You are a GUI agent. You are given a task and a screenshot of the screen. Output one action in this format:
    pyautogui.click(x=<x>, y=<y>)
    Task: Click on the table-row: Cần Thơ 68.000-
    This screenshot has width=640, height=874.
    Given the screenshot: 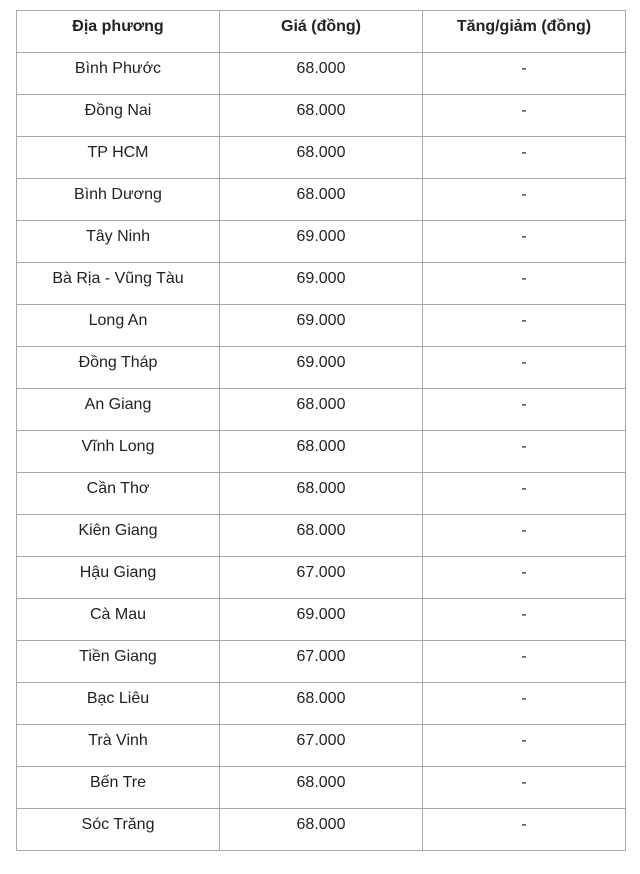 What is the action you would take?
    pyautogui.click(x=321, y=493)
    